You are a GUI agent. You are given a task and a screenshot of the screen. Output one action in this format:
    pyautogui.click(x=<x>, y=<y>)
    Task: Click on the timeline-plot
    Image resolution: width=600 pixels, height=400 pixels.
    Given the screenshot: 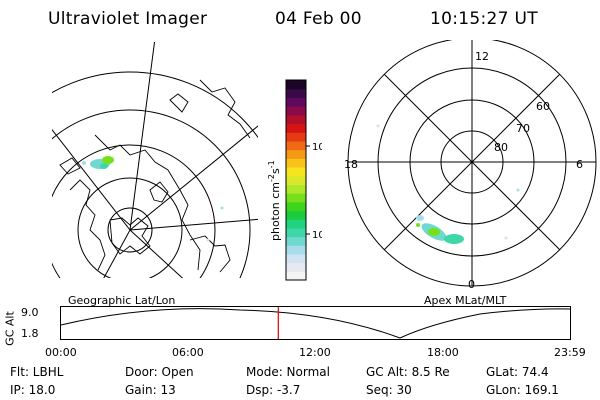 What is the action you would take?
    pyautogui.click(x=315, y=323)
    